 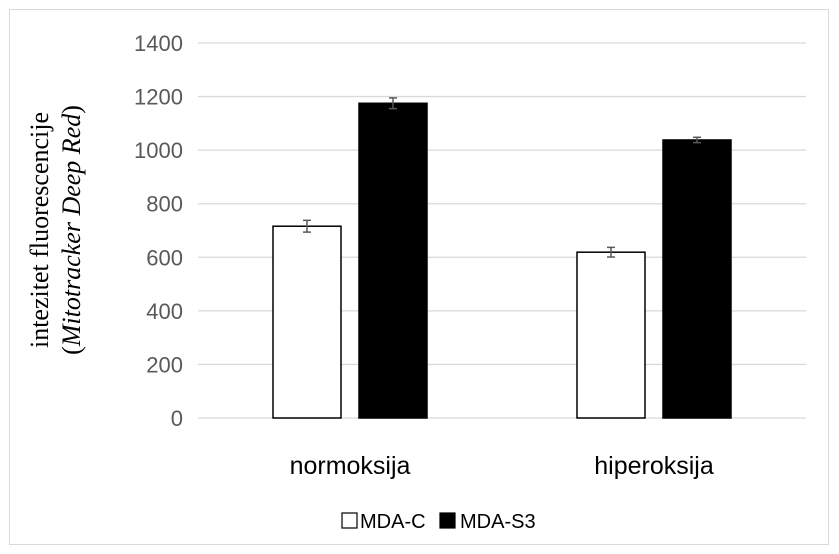 I want to click on bar-mda-c-normoksija, so click(x=307, y=322).